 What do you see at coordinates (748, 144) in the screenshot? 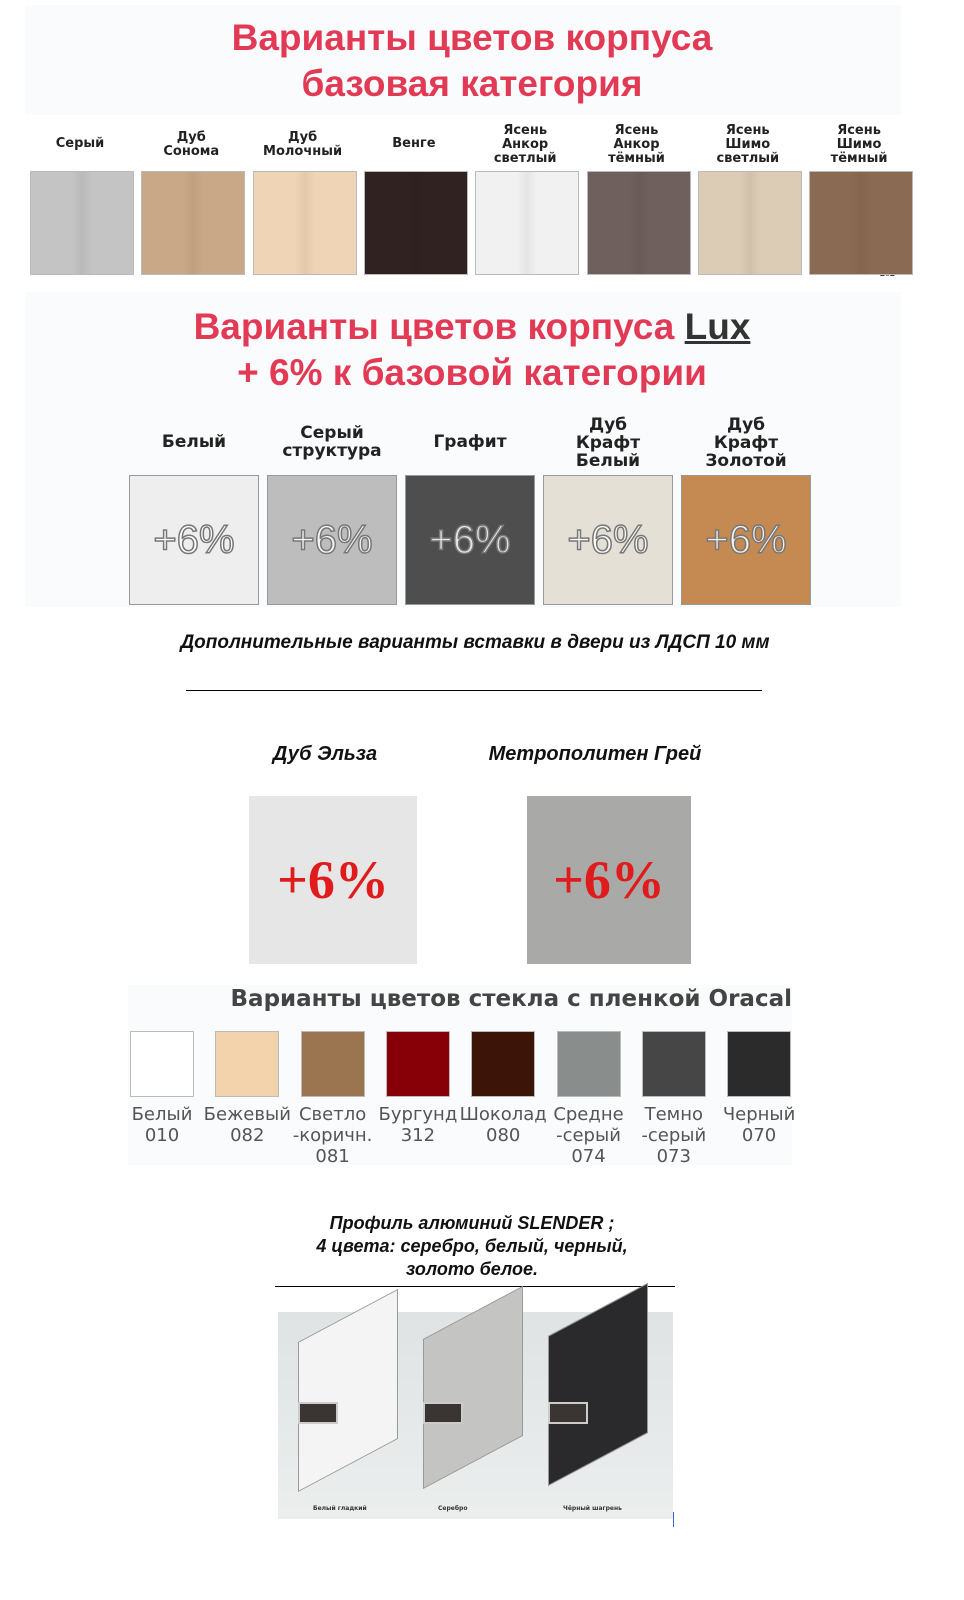
I see `base-swatch-label: Ясень Шимо светлый` at bounding box center [748, 144].